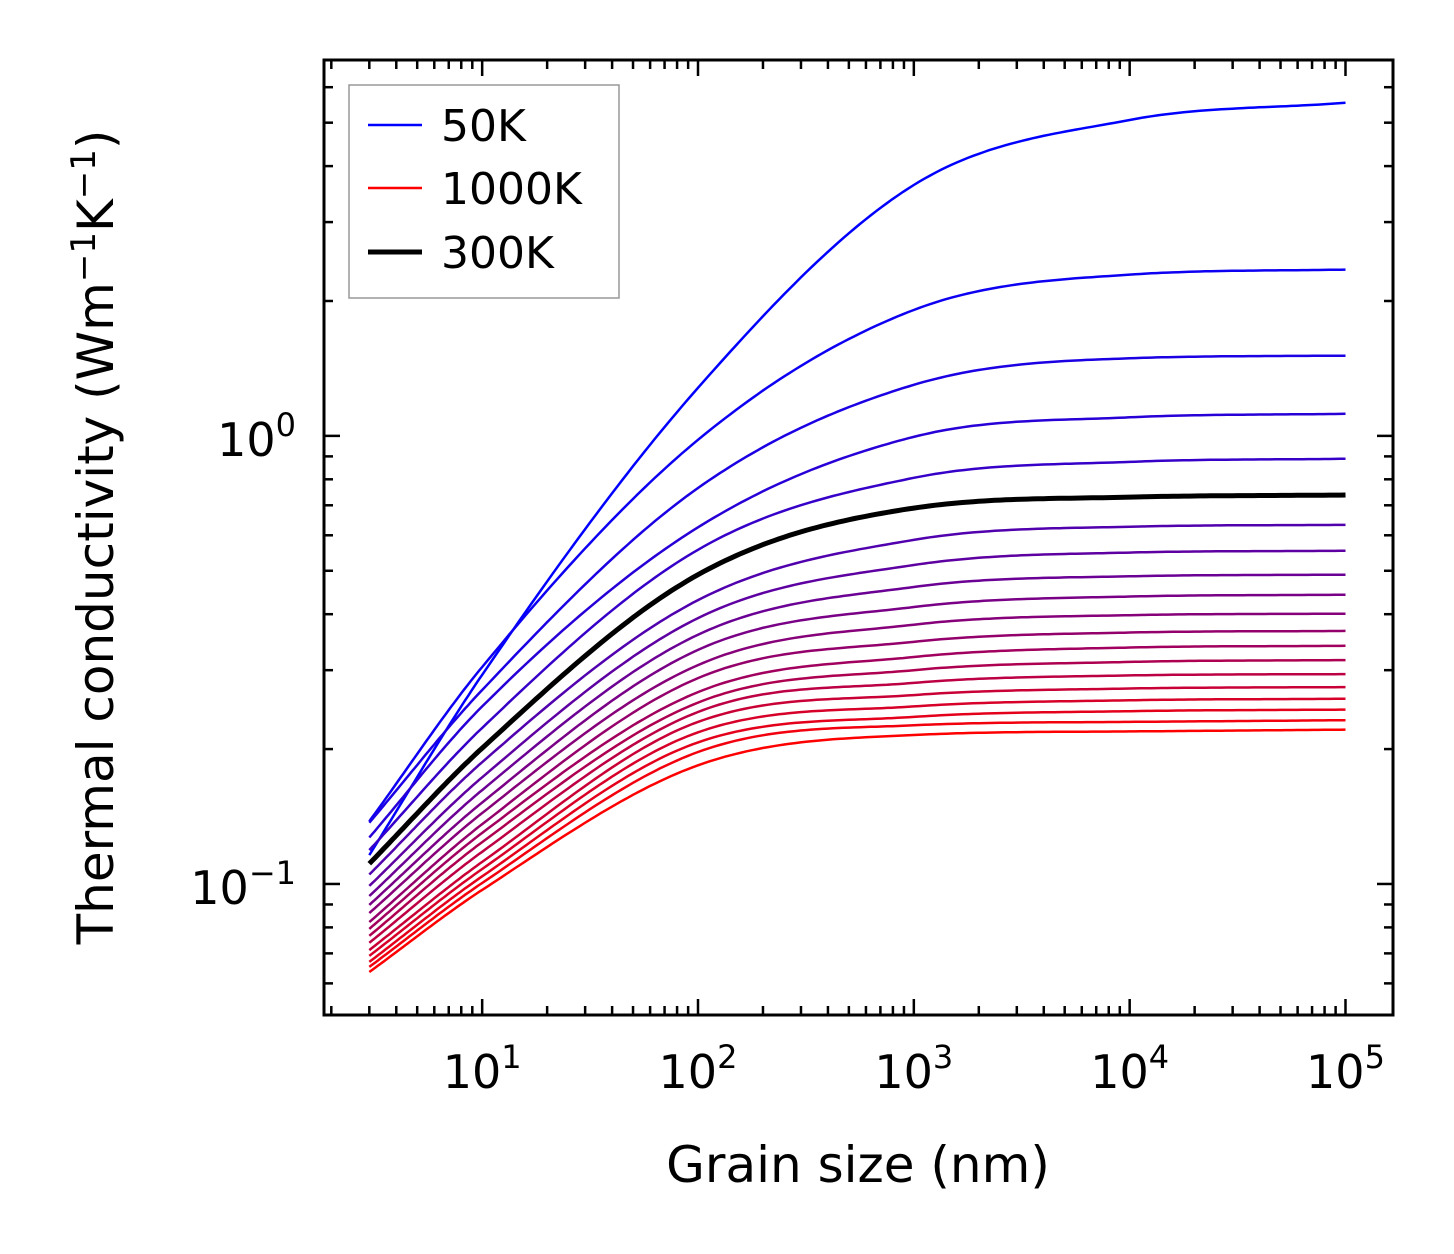  I want to click on tick-exponent: 4, so click(1159, 1057).